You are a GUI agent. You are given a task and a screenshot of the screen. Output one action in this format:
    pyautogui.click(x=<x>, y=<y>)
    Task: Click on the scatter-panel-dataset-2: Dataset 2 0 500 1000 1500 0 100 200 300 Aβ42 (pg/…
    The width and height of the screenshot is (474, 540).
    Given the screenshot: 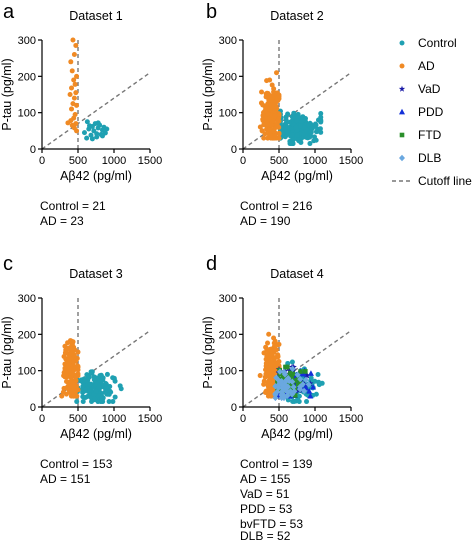 What is the action you would take?
    pyautogui.click(x=282, y=96)
    